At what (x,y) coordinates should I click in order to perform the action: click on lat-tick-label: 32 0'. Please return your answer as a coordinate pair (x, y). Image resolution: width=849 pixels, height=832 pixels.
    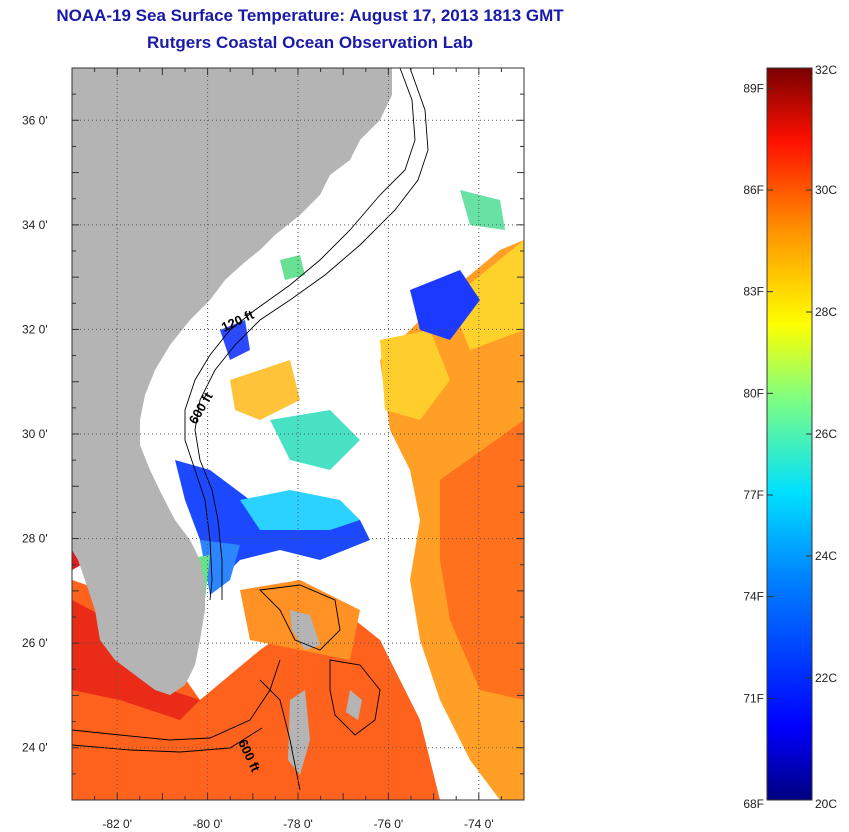
    Looking at the image, I should click on (35, 329).